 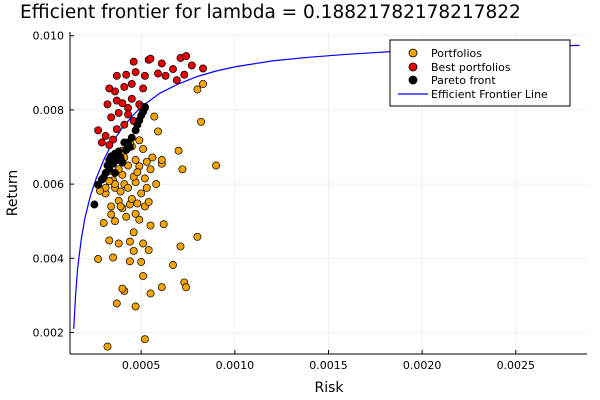 I want to click on x-ticks: 0.0005 0.0010 0.0015 0.0020 0.0025, so click(x=328, y=361).